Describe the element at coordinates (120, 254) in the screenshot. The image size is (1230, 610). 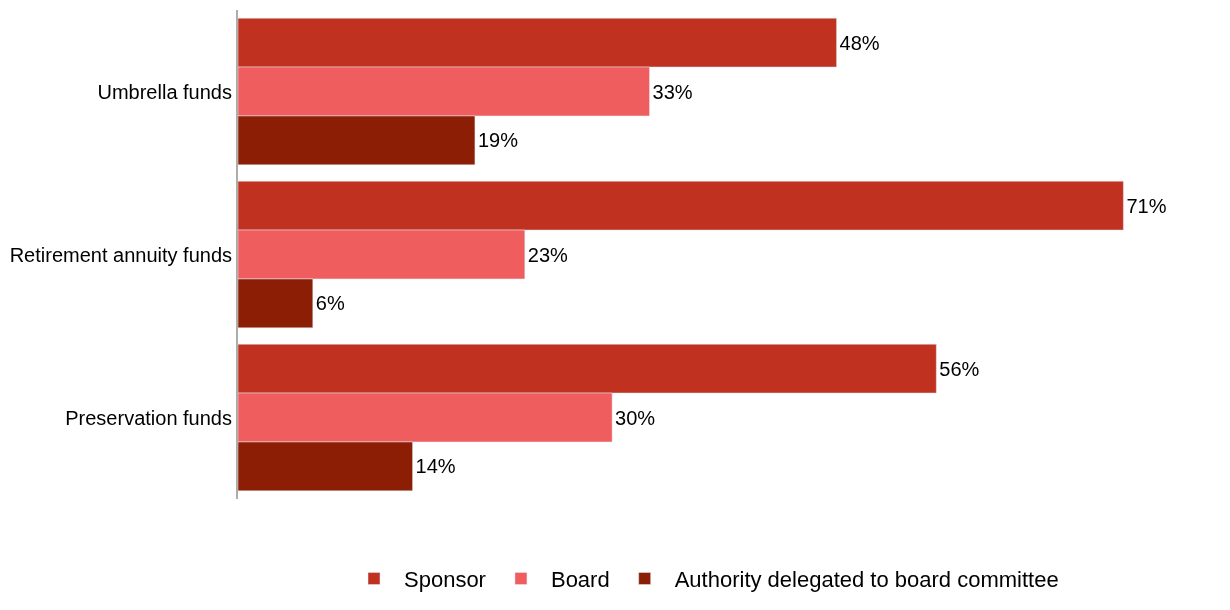
I see `y-tick-label: Retirement annuity funds` at that location.